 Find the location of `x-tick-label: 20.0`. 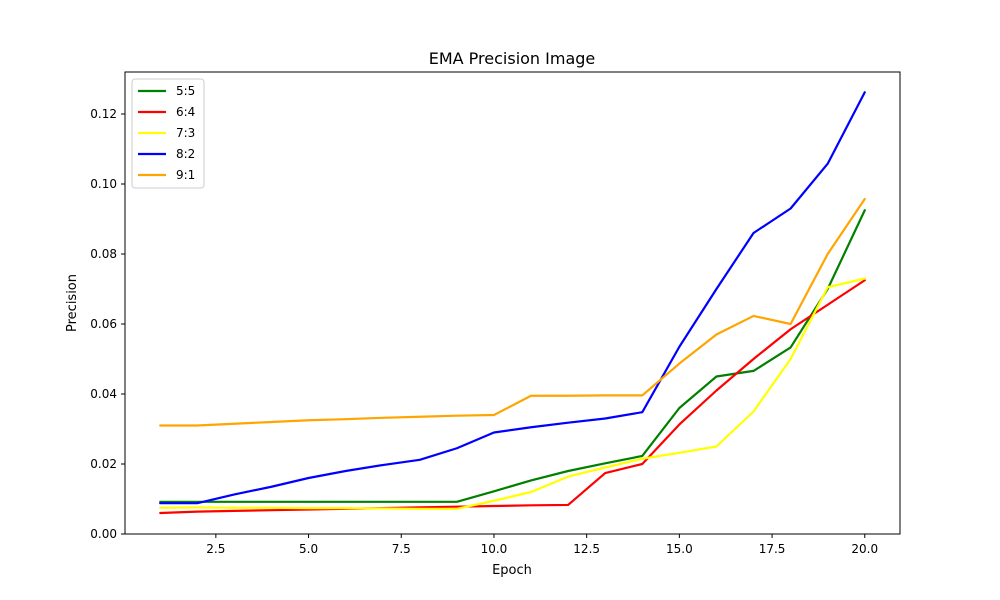

x-tick-label: 20.0 is located at coordinates (864, 549).